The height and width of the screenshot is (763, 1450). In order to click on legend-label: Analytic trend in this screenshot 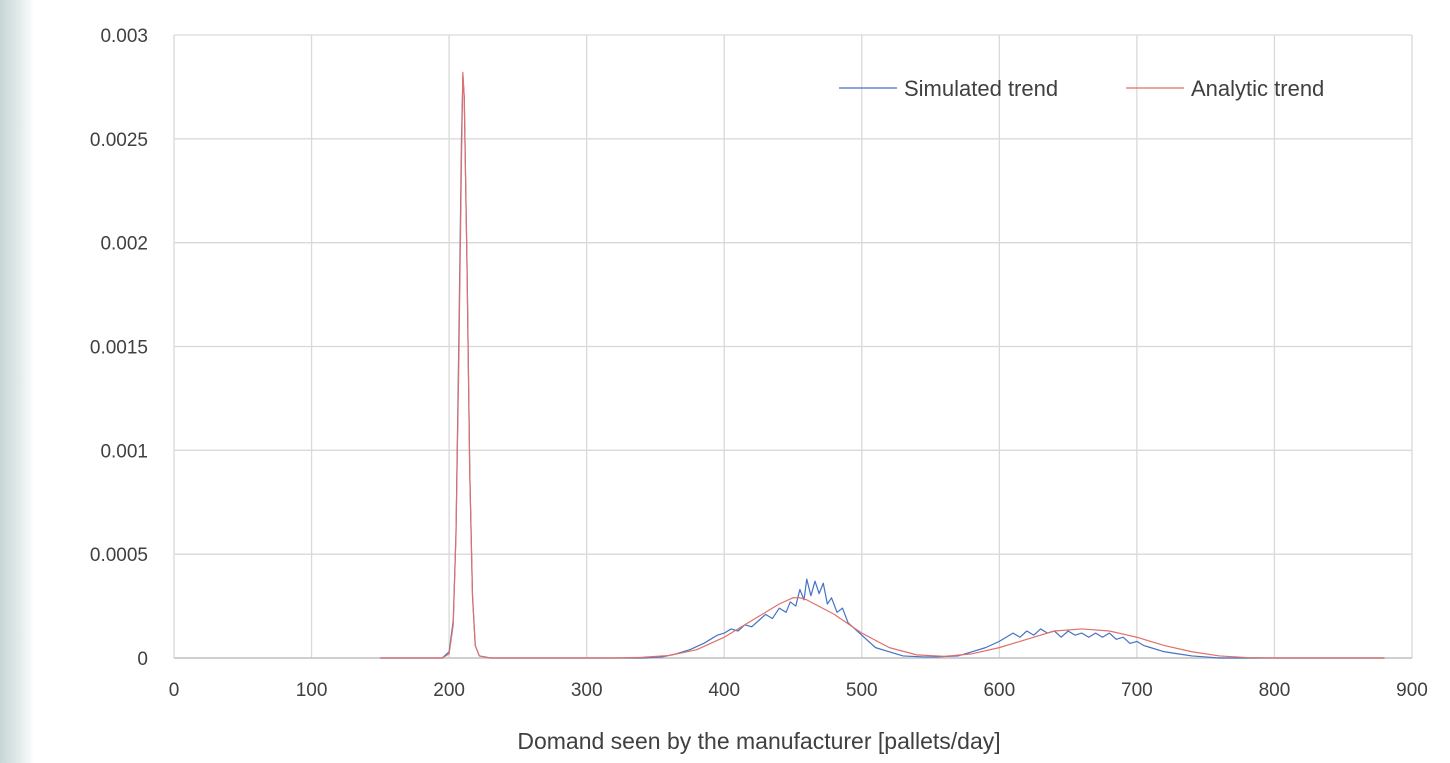, I will do `click(1257, 88)`.